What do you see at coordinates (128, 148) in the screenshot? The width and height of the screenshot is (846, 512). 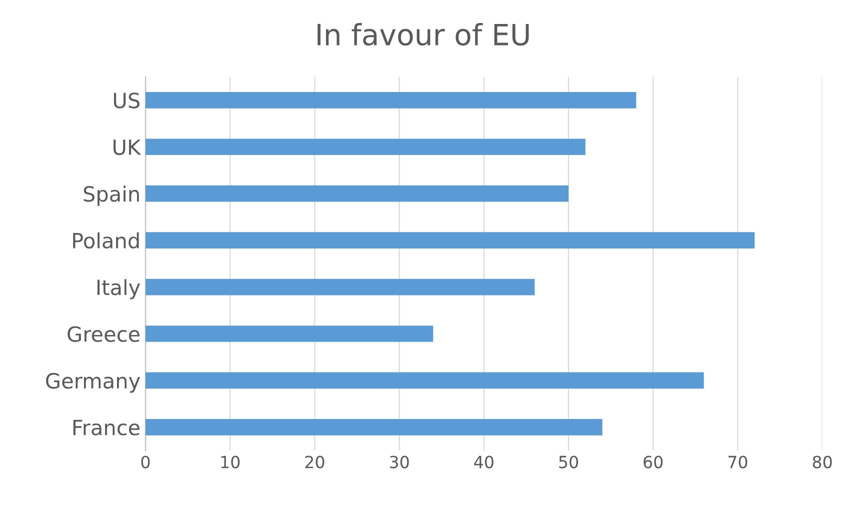 I see `y-tick-label: UK` at bounding box center [128, 148].